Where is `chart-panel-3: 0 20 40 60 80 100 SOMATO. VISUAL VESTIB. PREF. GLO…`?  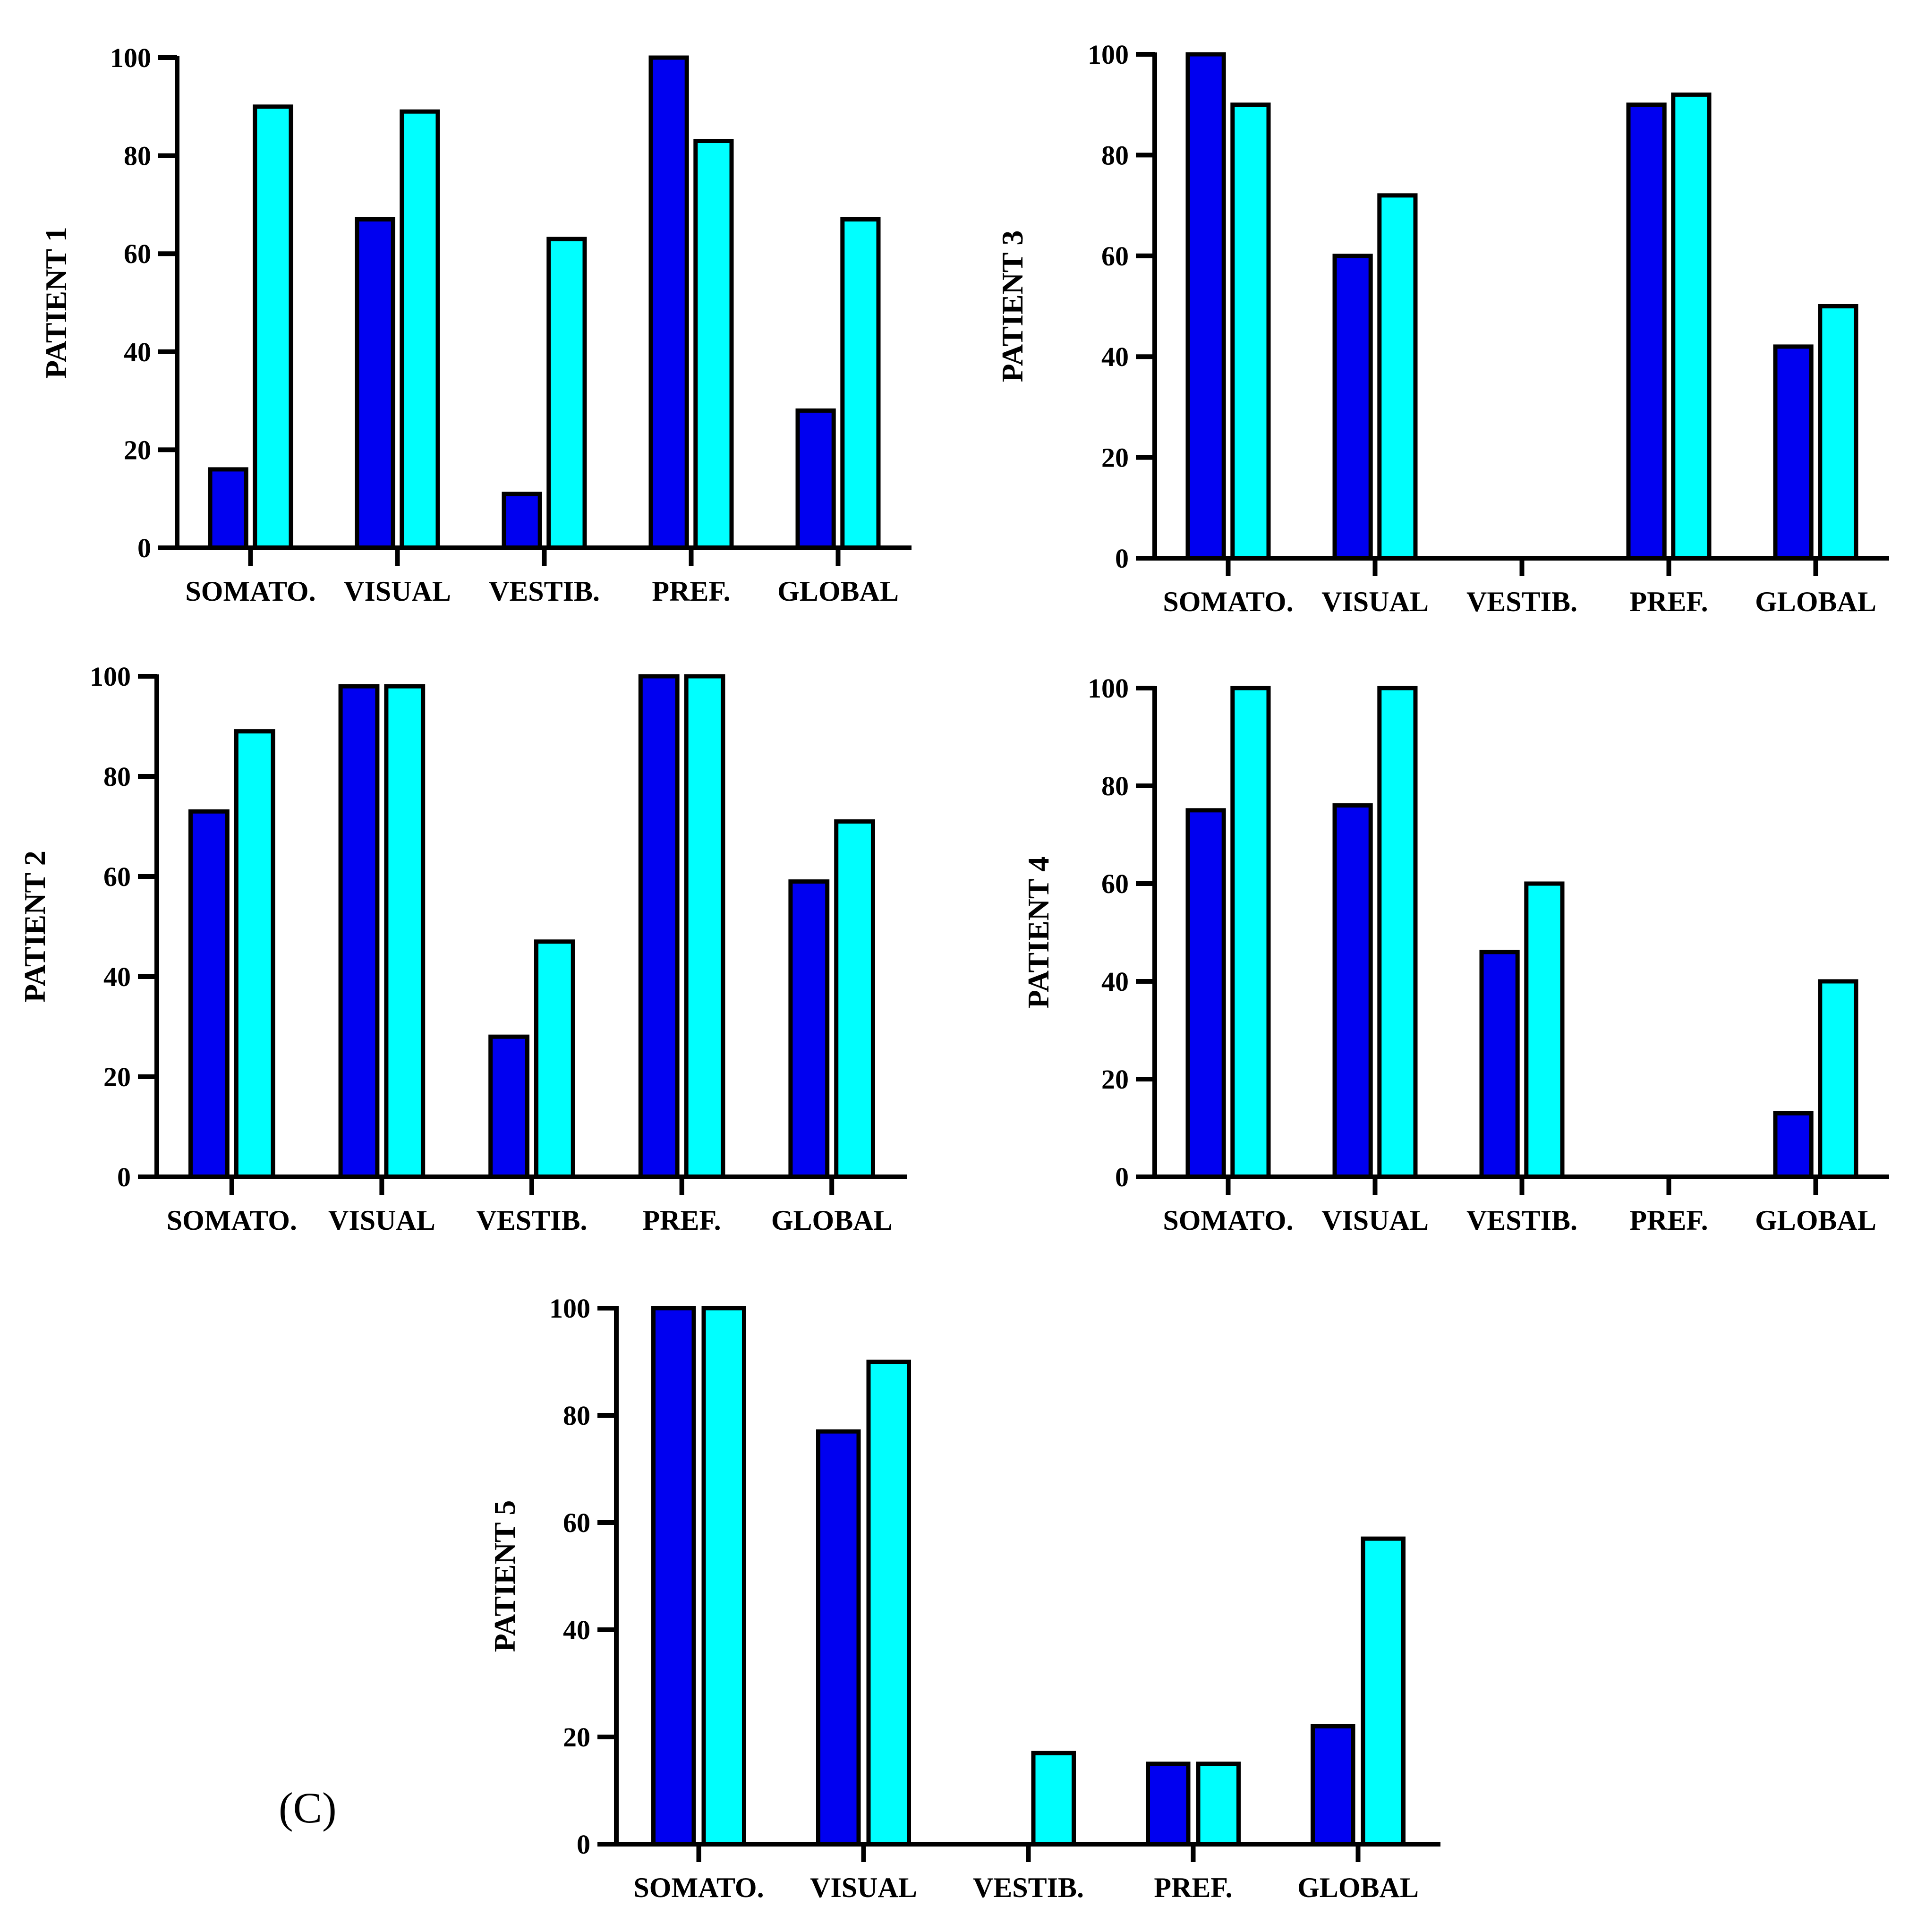
chart-panel-3: 0 20 40 60 80 100 SOMATO. VISUAL VESTIB. PREF. GLO… is located at coordinates (463, 948).